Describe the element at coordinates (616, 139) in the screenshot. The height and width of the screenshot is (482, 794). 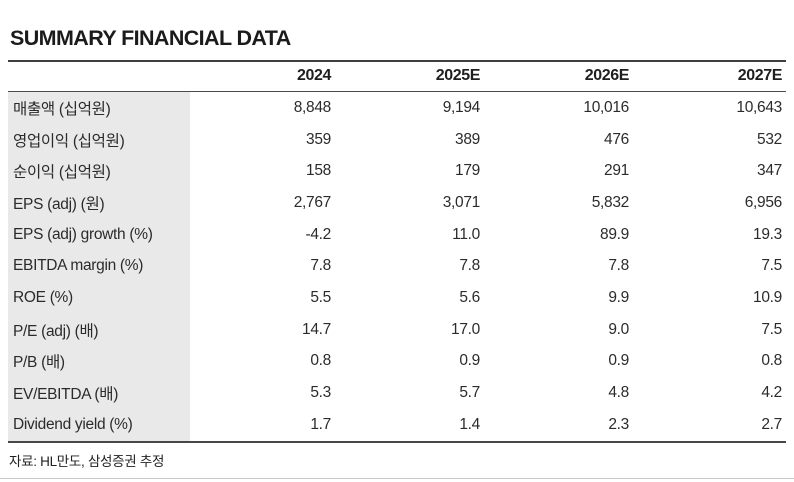
I see `cell-value: 476` at that location.